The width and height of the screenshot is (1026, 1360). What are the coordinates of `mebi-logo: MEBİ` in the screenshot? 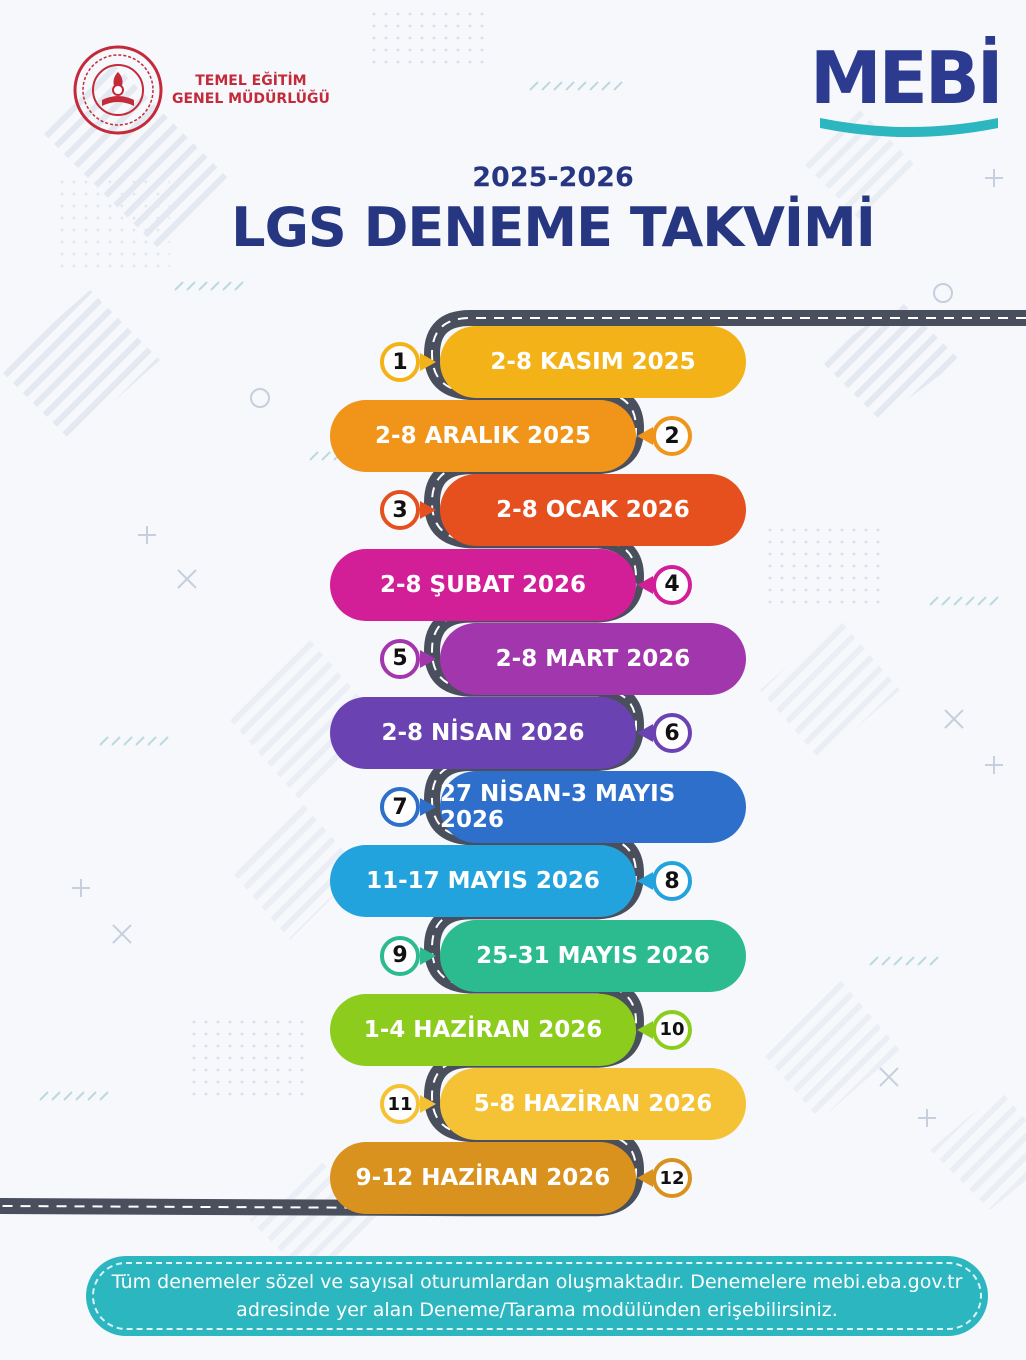 It's located at (907, 84).